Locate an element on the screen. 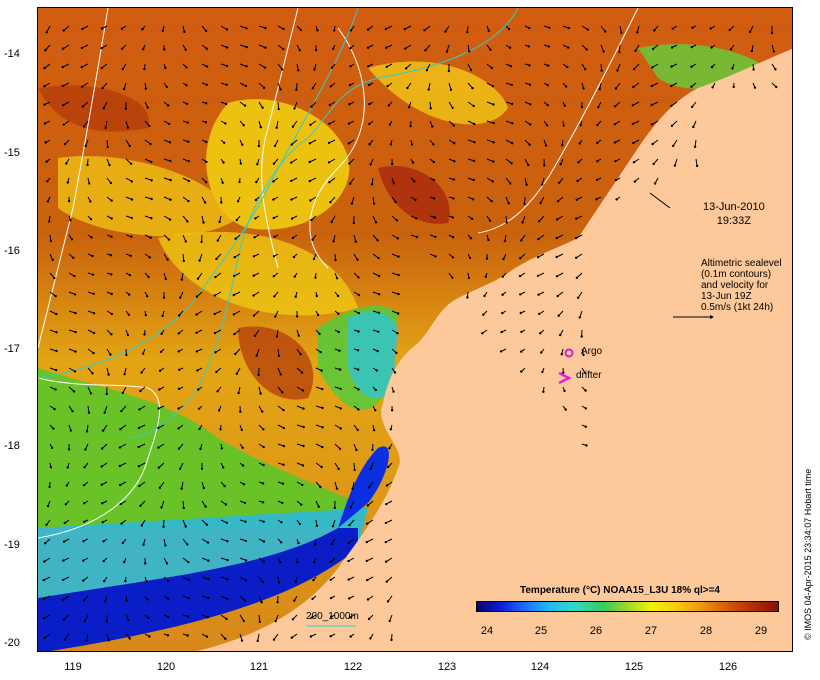 The image size is (820, 680). colorbar-tick-label: 26 is located at coordinates (596, 631).